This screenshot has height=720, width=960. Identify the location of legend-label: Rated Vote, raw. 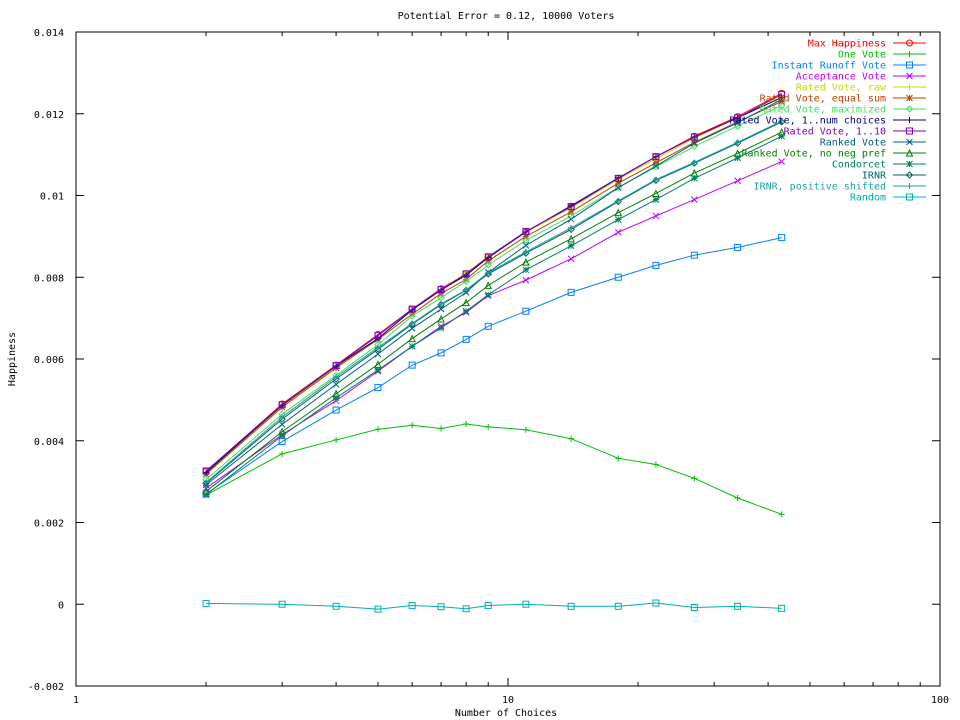
(841, 88).